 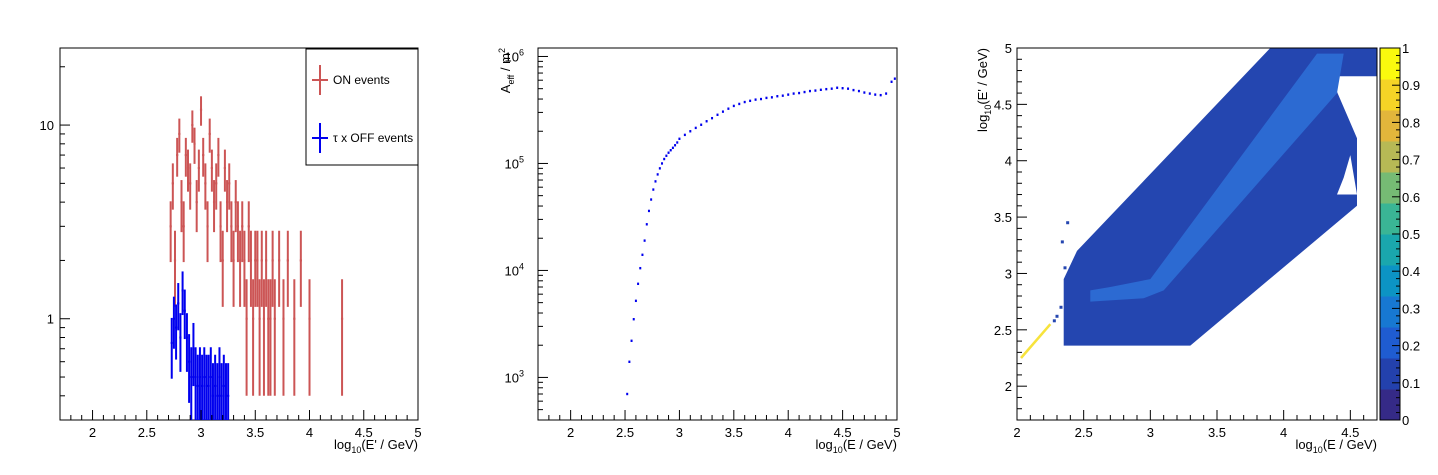 What do you see at coordinates (376, 446) in the screenshot?
I see `plot1-x-axis-title: log10(E' / GeV)` at bounding box center [376, 446].